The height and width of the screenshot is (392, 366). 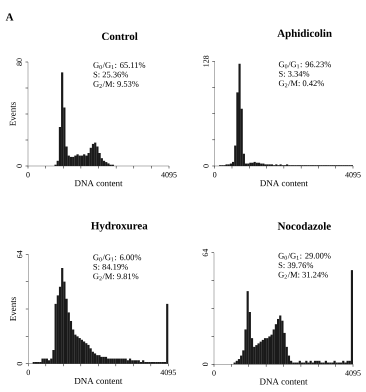 I want to click on text: A, so click(x=10, y=17).